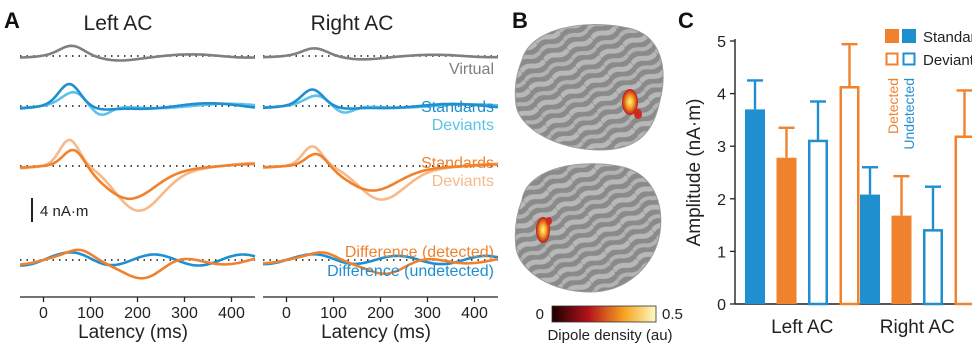 This screenshot has height=347, width=972. I want to click on right-x-label: Latency (ms), so click(376, 332).